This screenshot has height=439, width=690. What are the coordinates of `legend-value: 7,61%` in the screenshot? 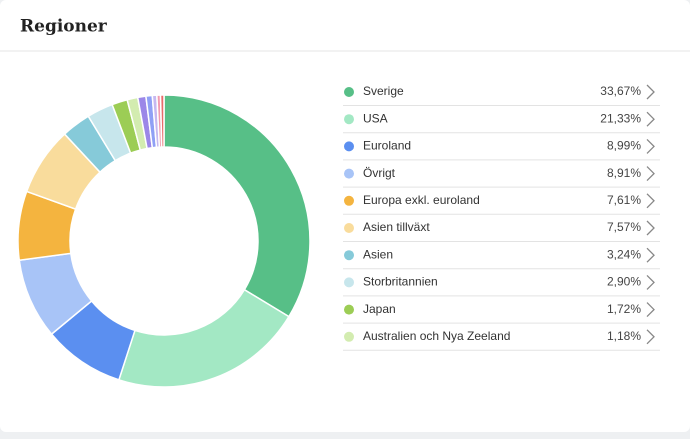 It's located at (624, 200).